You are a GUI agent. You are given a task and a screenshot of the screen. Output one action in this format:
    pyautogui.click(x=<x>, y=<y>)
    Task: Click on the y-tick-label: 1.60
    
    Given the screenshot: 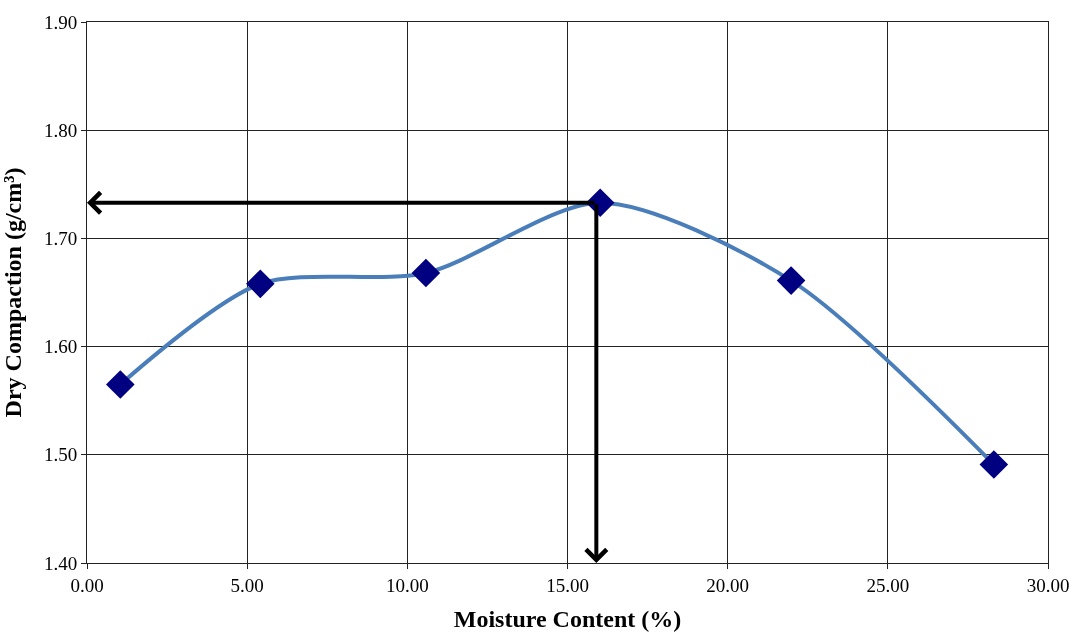 What is the action you would take?
    pyautogui.click(x=60, y=347)
    